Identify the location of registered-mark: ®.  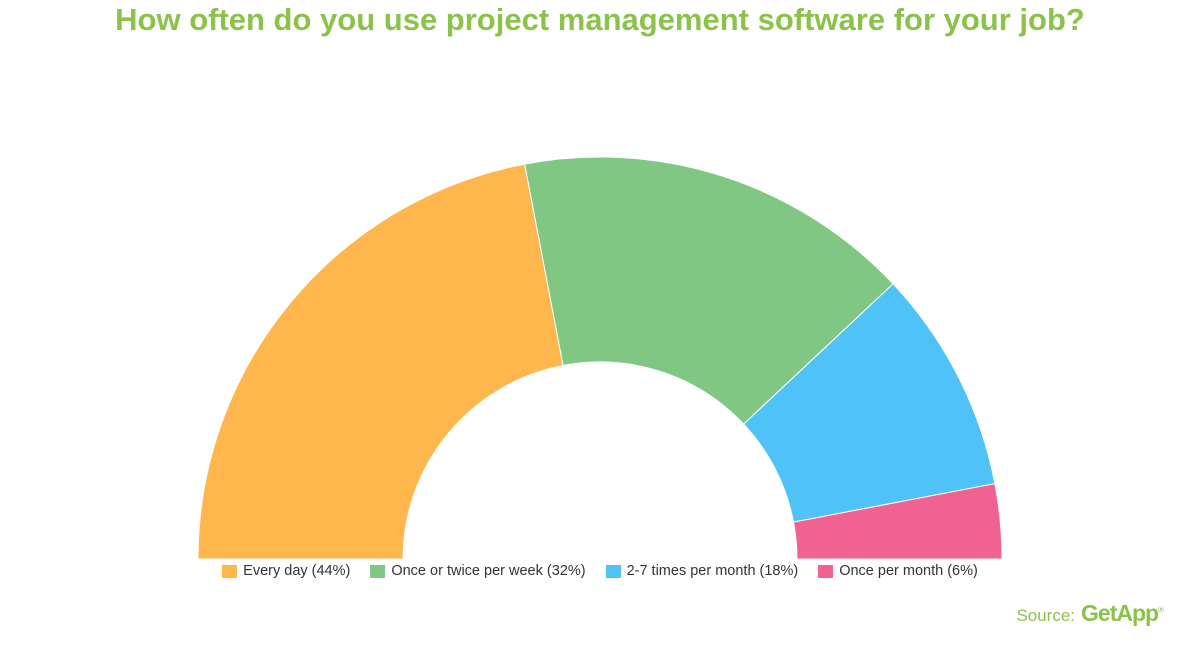
(1161, 610).